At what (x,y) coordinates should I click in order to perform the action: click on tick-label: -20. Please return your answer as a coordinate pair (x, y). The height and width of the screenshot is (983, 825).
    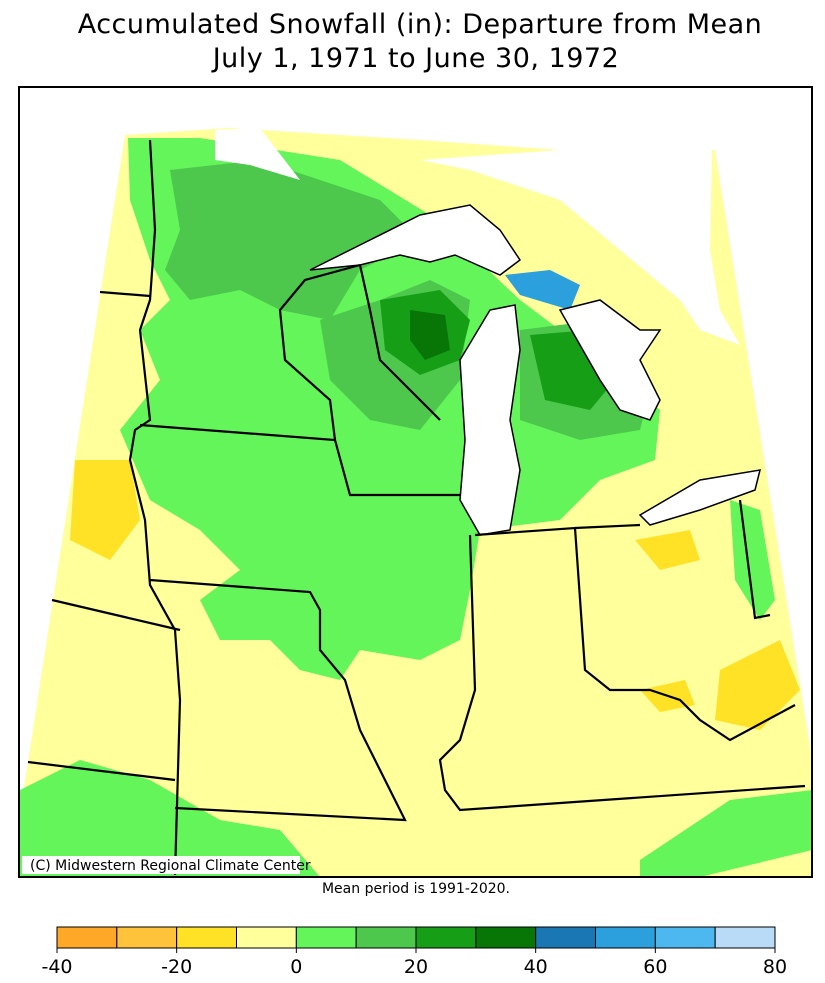
    Looking at the image, I should click on (176, 967).